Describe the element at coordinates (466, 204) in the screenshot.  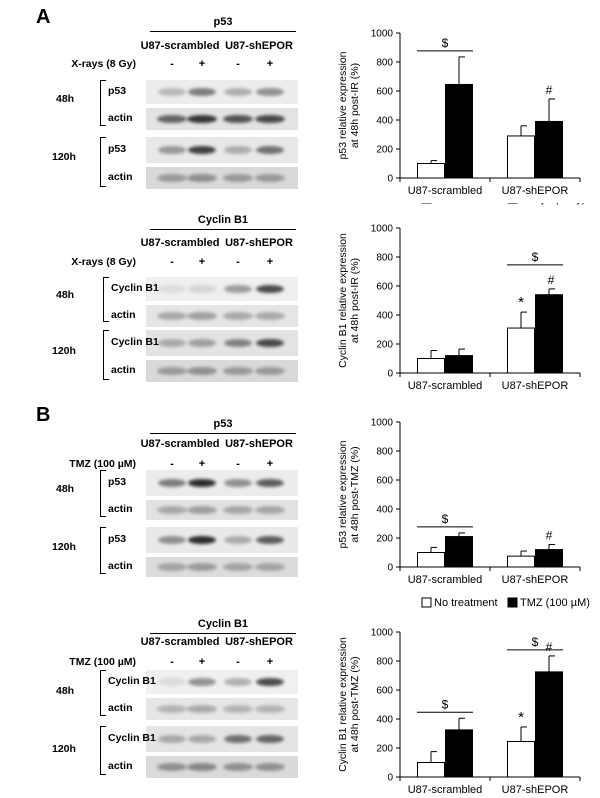
I see `legend-label: No treatment` at that location.